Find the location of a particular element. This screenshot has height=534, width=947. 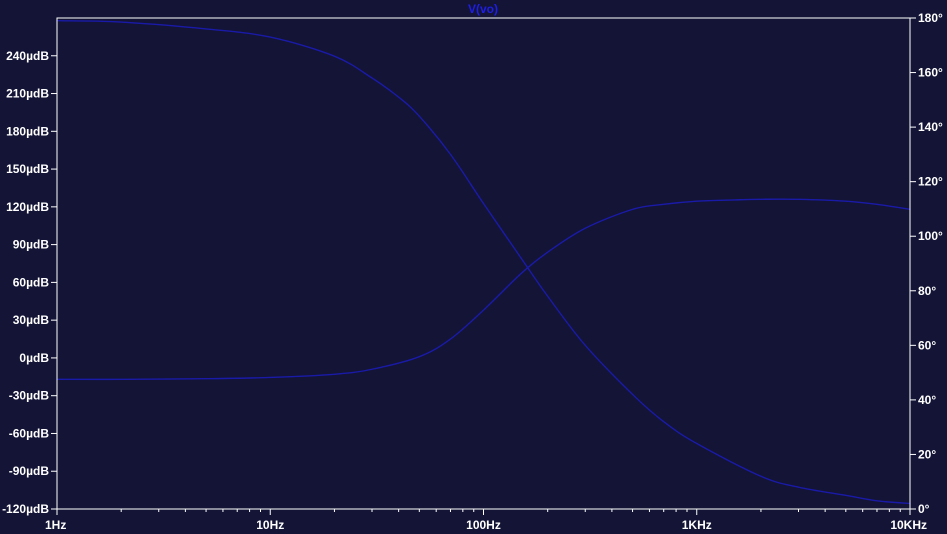

y-left-tick-label: -90µdB is located at coordinates (29, 471).